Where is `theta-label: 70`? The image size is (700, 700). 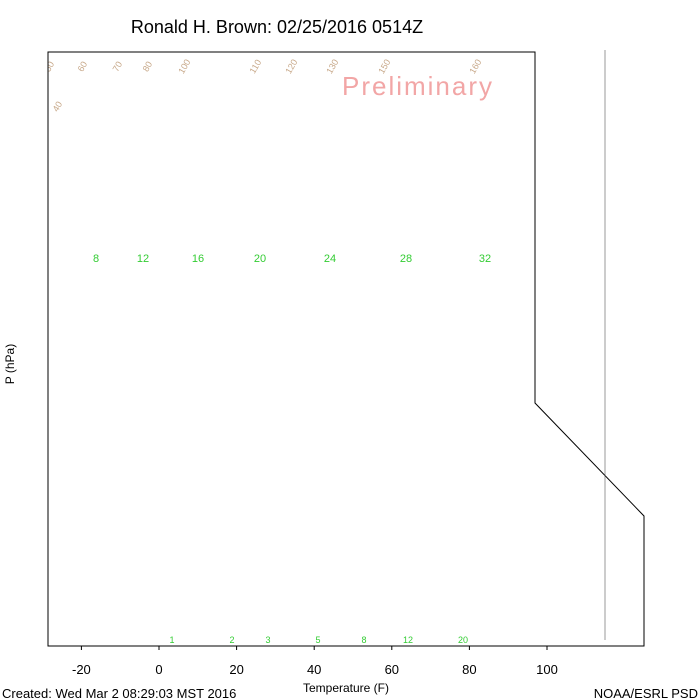
theta-label: 70 is located at coordinates (118, 67).